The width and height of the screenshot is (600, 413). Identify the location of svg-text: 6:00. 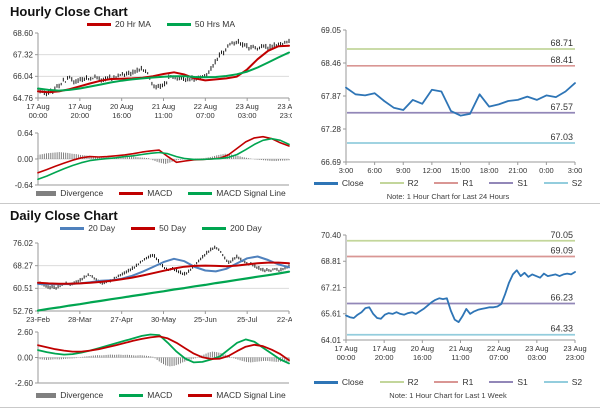
(374, 170).